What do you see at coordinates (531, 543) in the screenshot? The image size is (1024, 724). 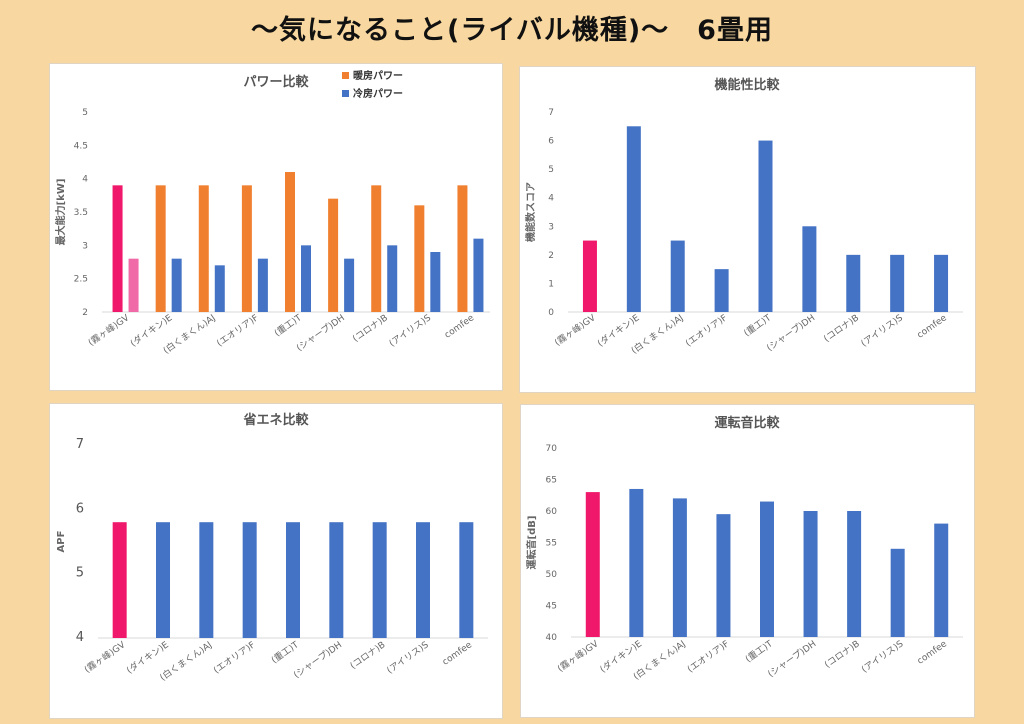 I see `y-axis-label: 運転音[dB]` at bounding box center [531, 543].